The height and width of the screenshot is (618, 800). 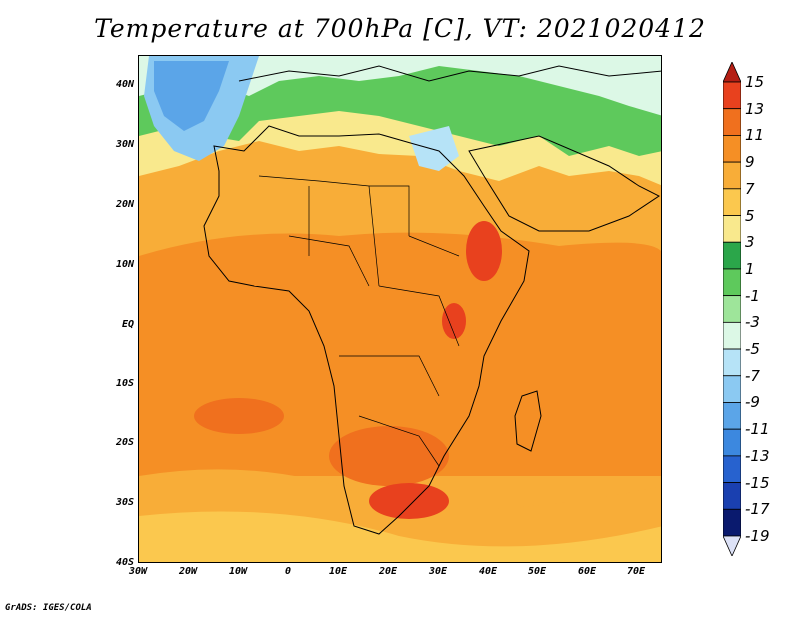 I want to click on hot-spot-atlantic, so click(x=239, y=416).